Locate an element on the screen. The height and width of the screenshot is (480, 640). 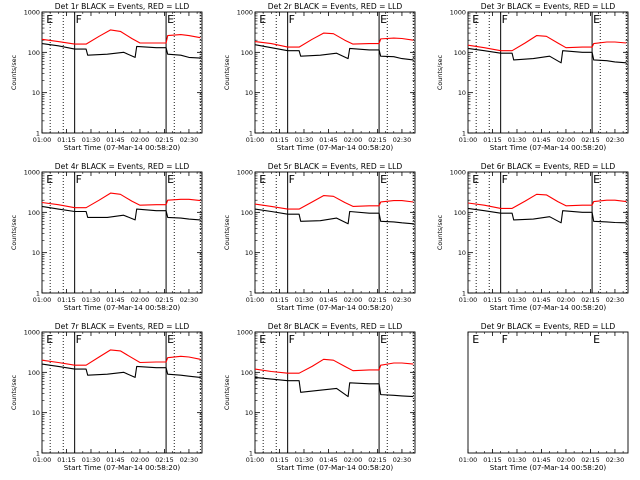
chart-title: Det 8r BLACK = Events, RED = LLD is located at coordinates (335, 326).